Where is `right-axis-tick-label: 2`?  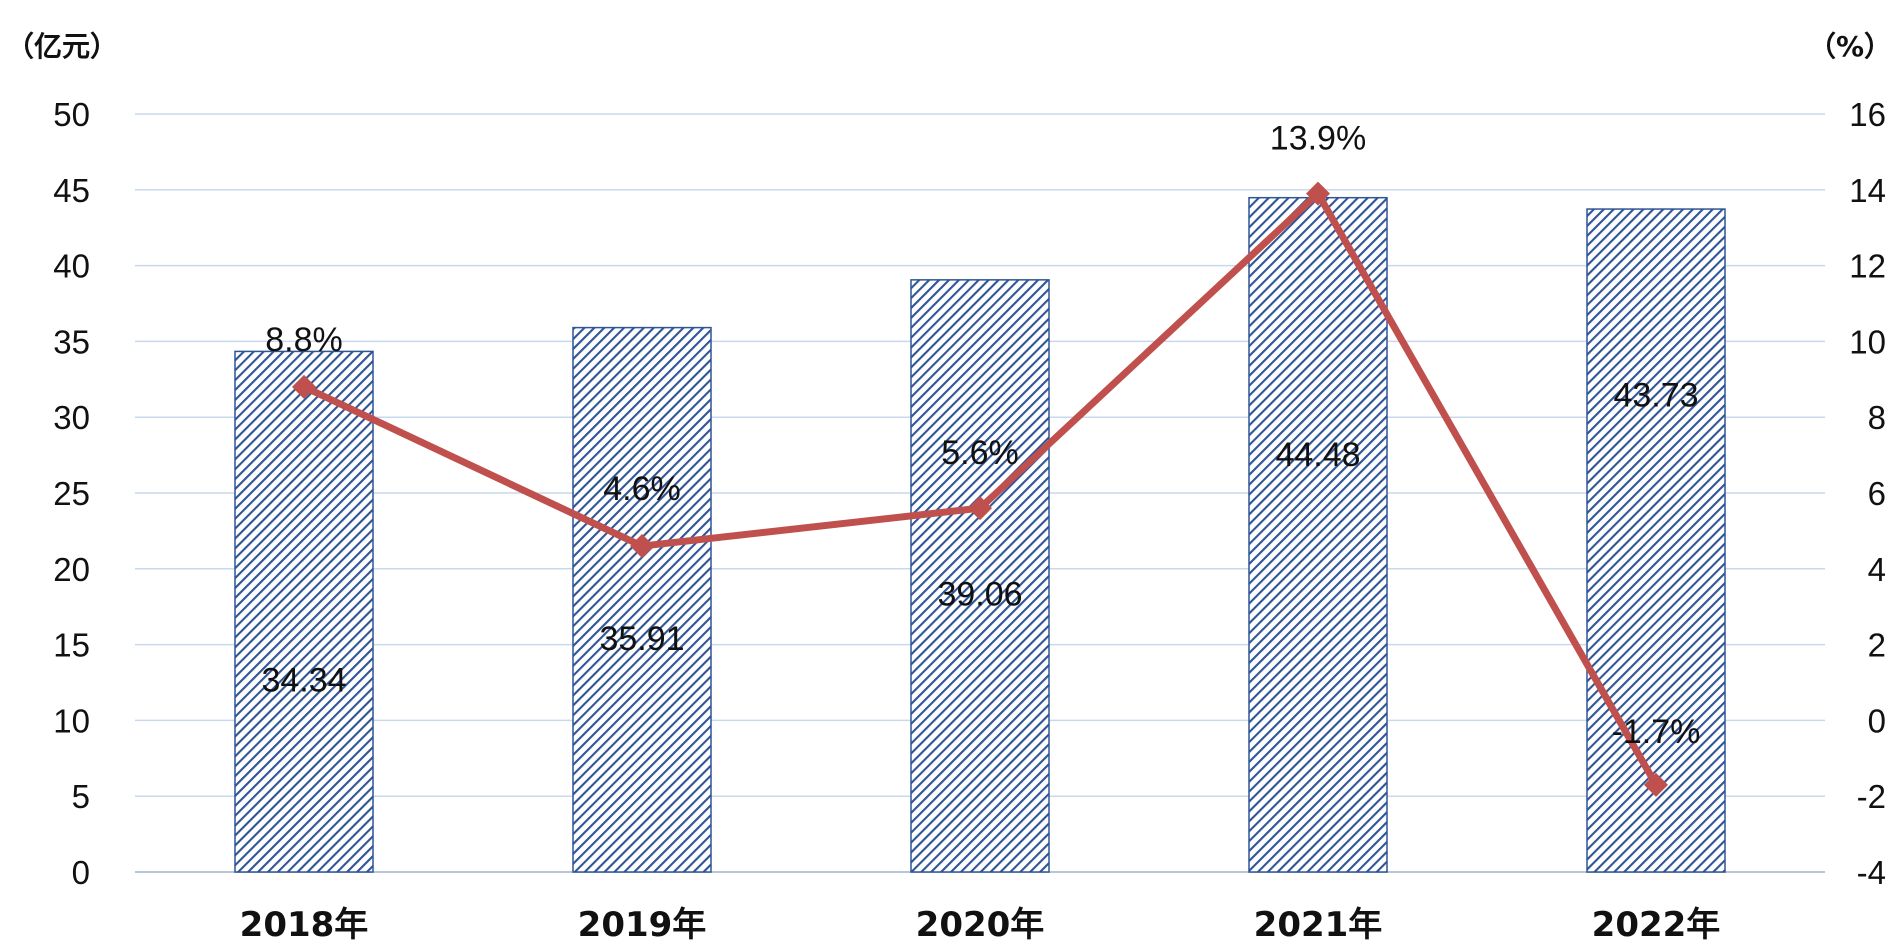 right-axis-tick-label: 2 is located at coordinates (1877, 645).